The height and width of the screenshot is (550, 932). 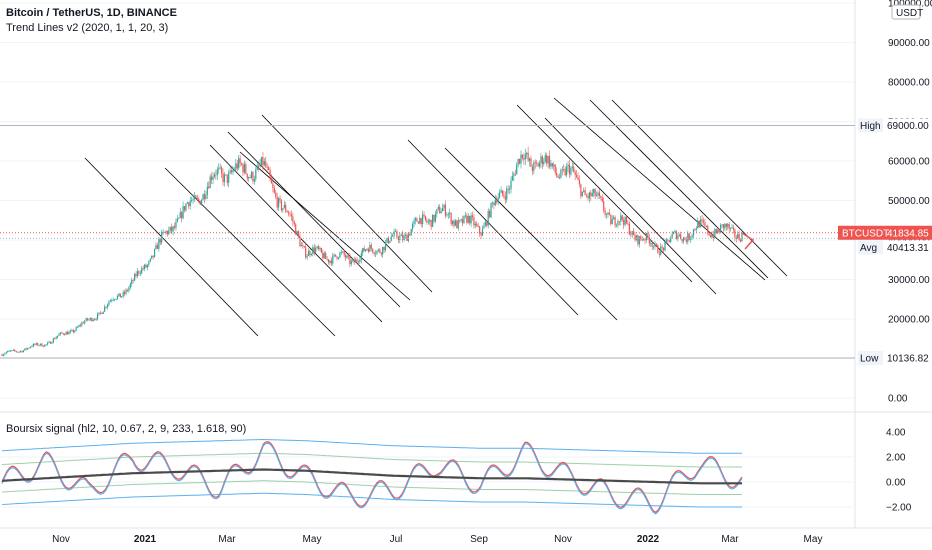 I want to click on time-axis: Nov 2021 Mar May Jul Sep Nov 2022 Mar May, so click(x=437, y=539).